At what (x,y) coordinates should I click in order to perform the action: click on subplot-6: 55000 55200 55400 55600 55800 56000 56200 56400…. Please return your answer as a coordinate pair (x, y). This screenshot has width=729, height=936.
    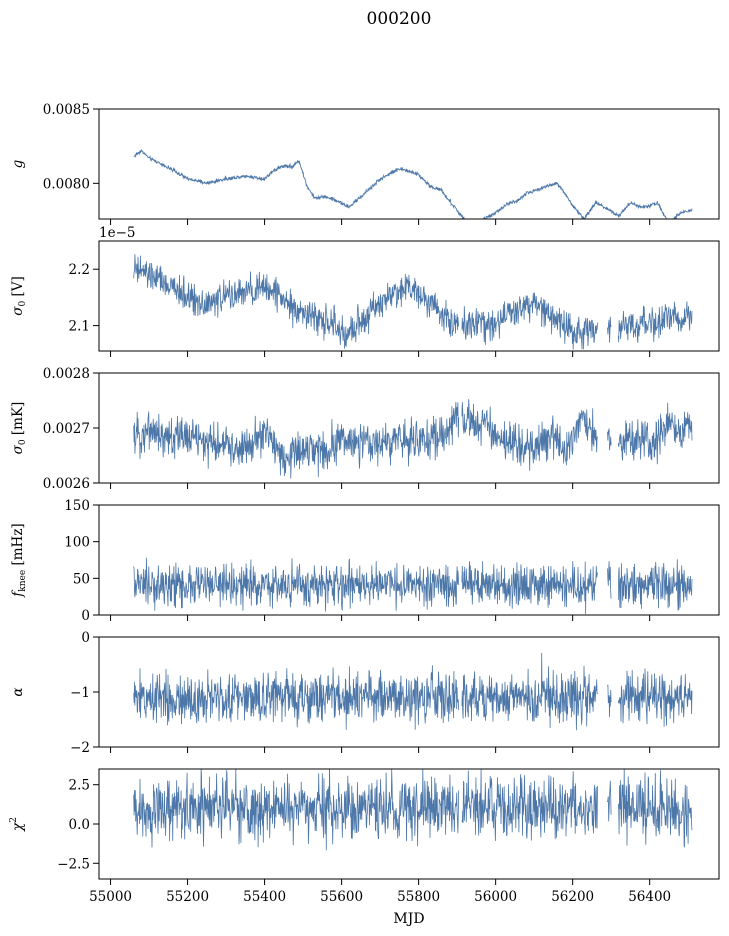
    Looking at the image, I should click on (364, 836).